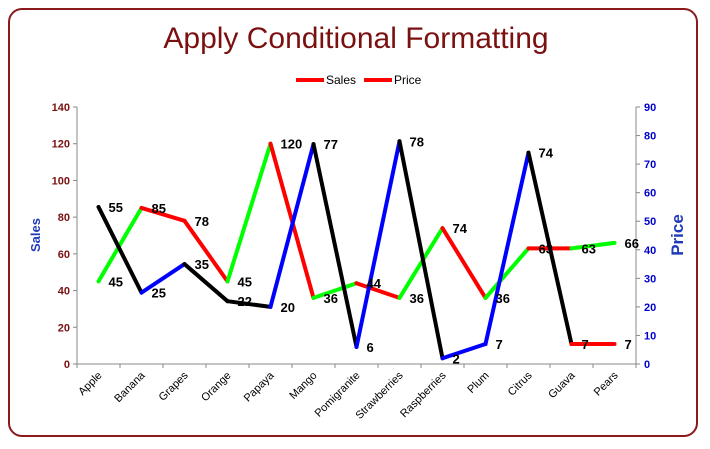 This screenshot has height=449, width=710. What do you see at coordinates (650, 165) in the screenshot?
I see `y2-tick-label: 70` at bounding box center [650, 165].